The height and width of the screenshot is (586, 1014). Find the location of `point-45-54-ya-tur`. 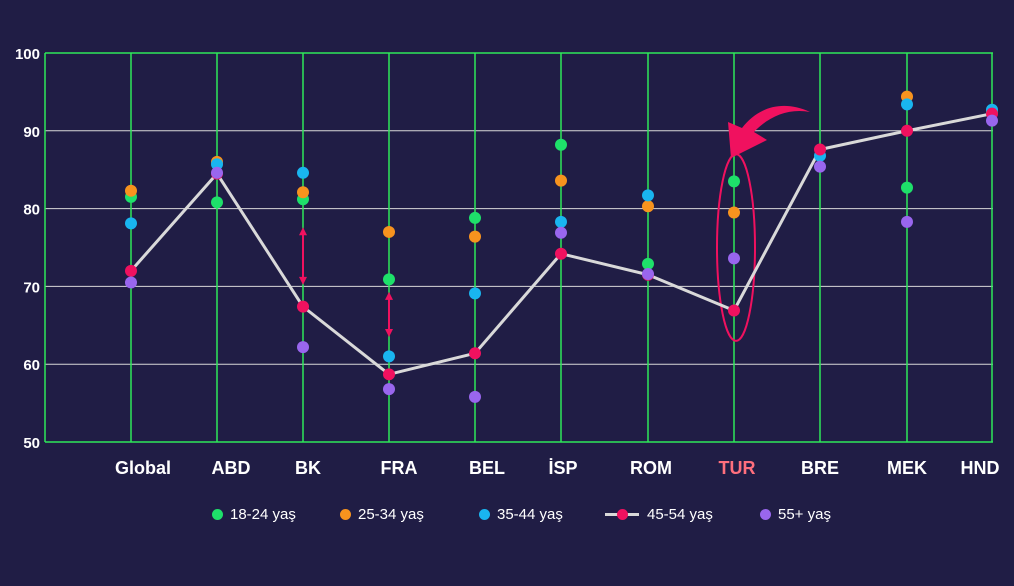

point-45-54-ya-tur is located at coordinates (734, 310).